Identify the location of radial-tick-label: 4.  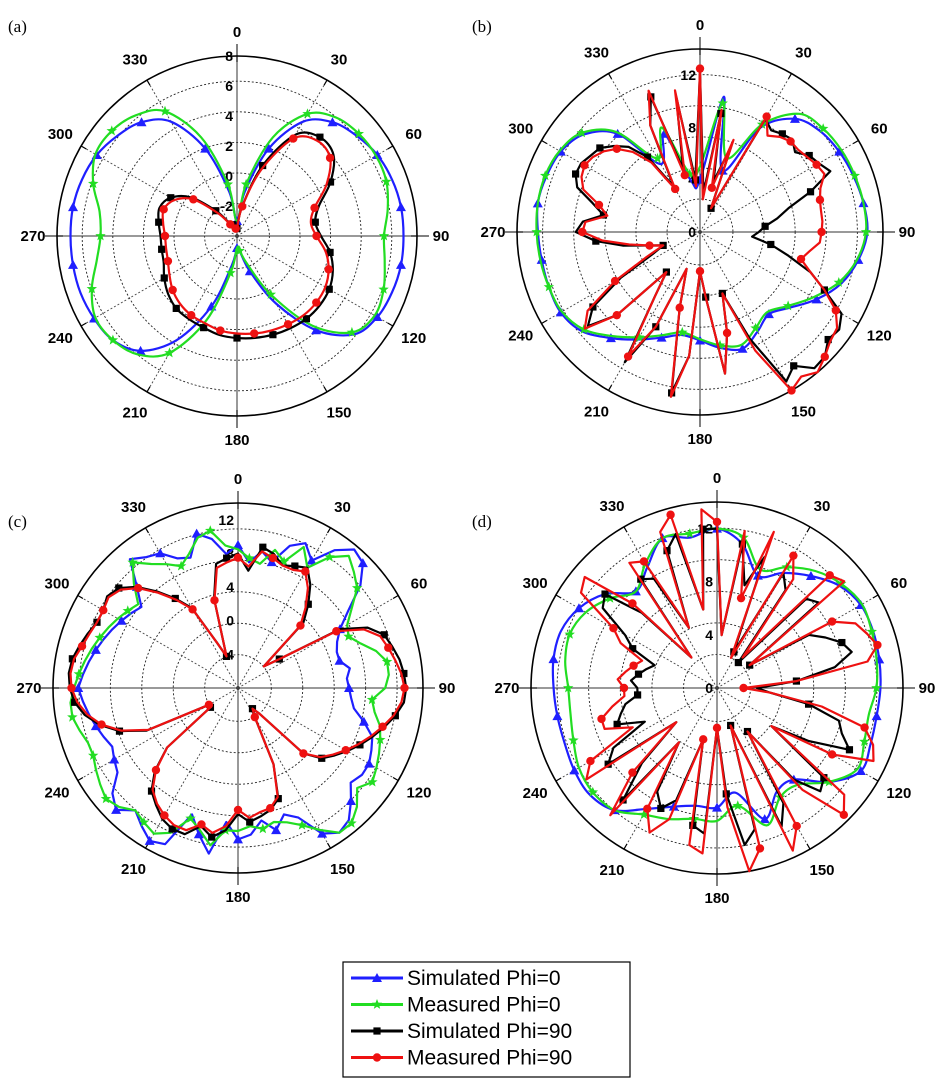
(230, 587).